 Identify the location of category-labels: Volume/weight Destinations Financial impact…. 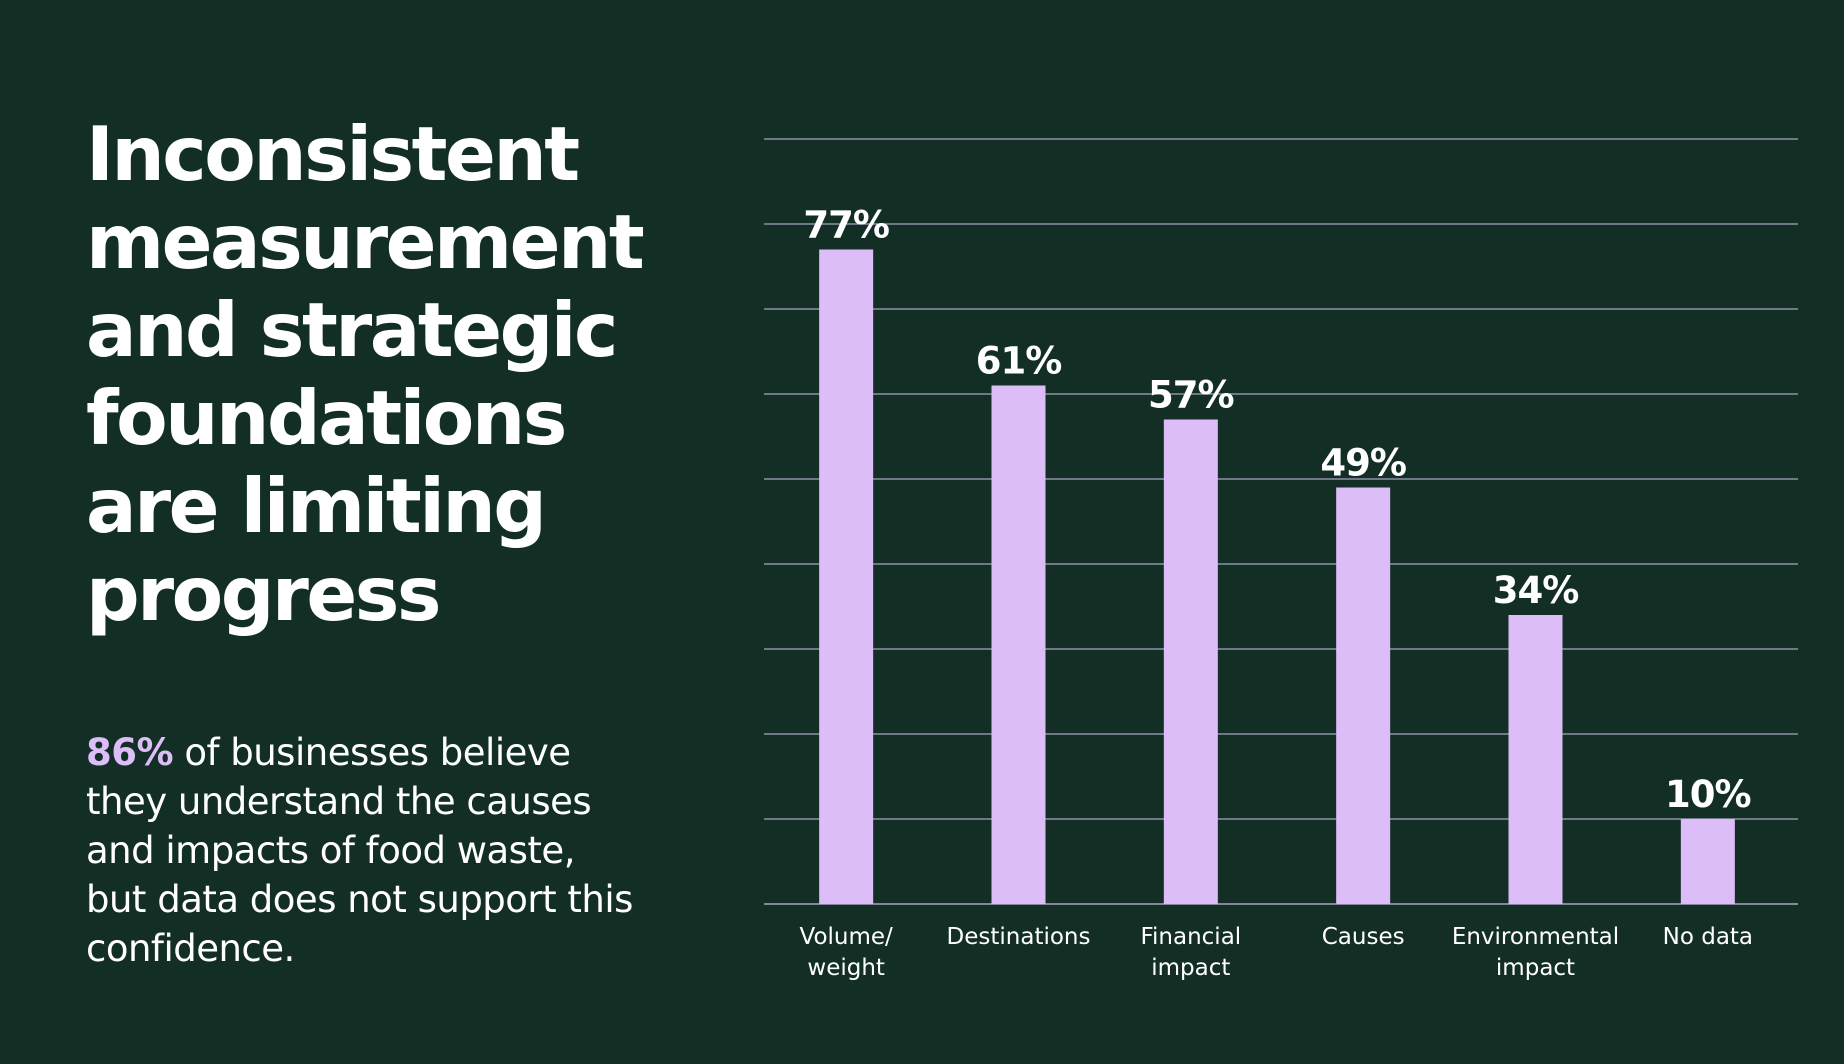
(1277, 952).